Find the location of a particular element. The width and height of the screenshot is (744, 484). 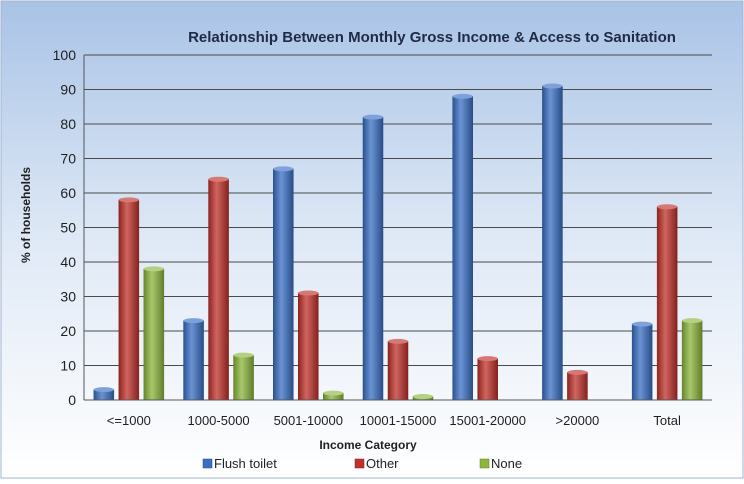

y-tick-label: 50 is located at coordinates (68, 228).